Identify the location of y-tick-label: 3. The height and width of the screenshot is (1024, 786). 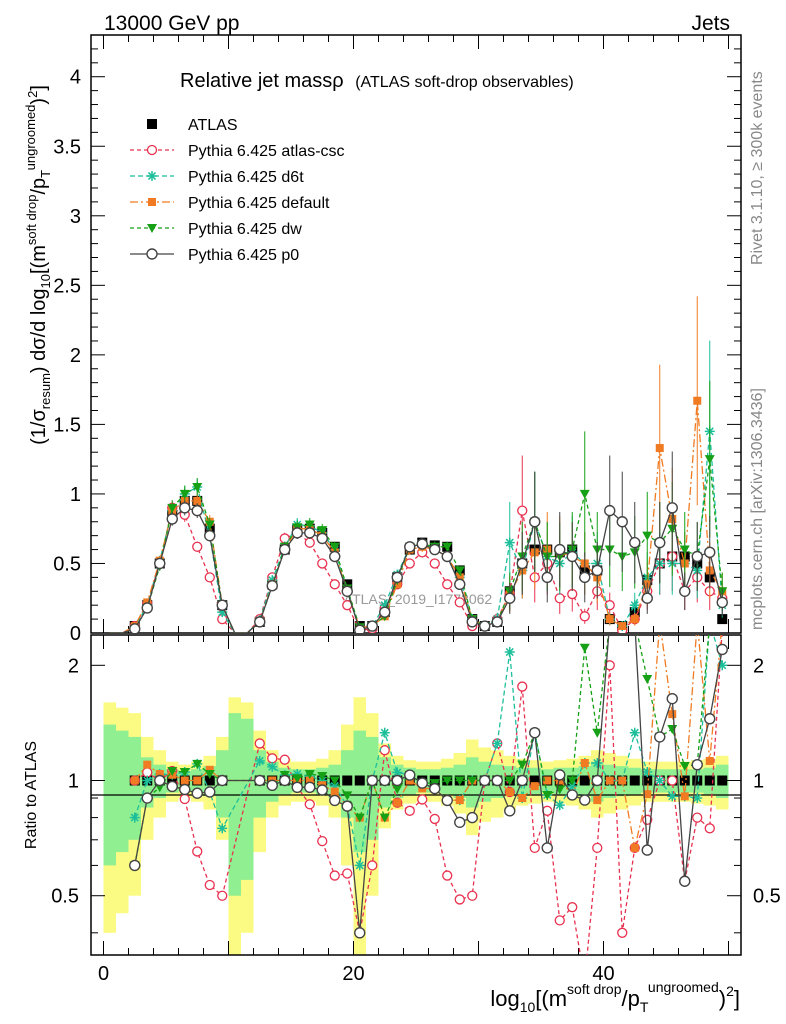
(75, 217).